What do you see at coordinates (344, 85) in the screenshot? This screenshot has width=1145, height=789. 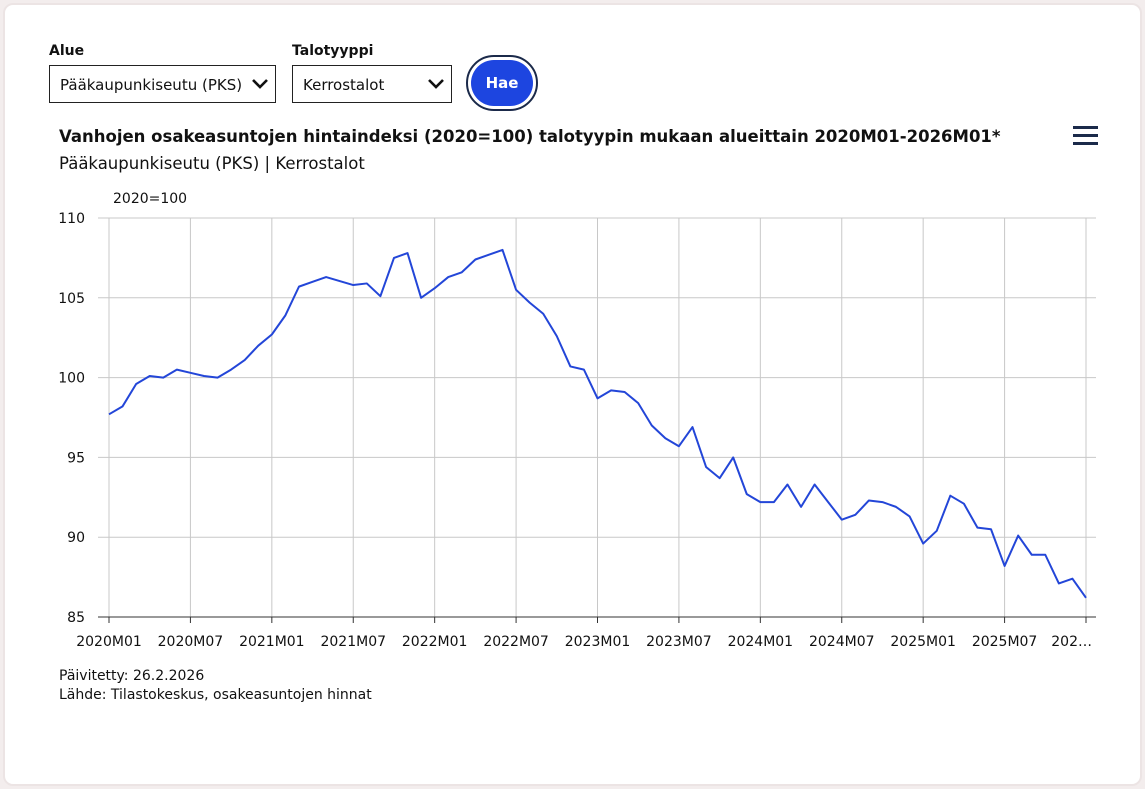 I see `select-value: Kerrostalot` at bounding box center [344, 85].